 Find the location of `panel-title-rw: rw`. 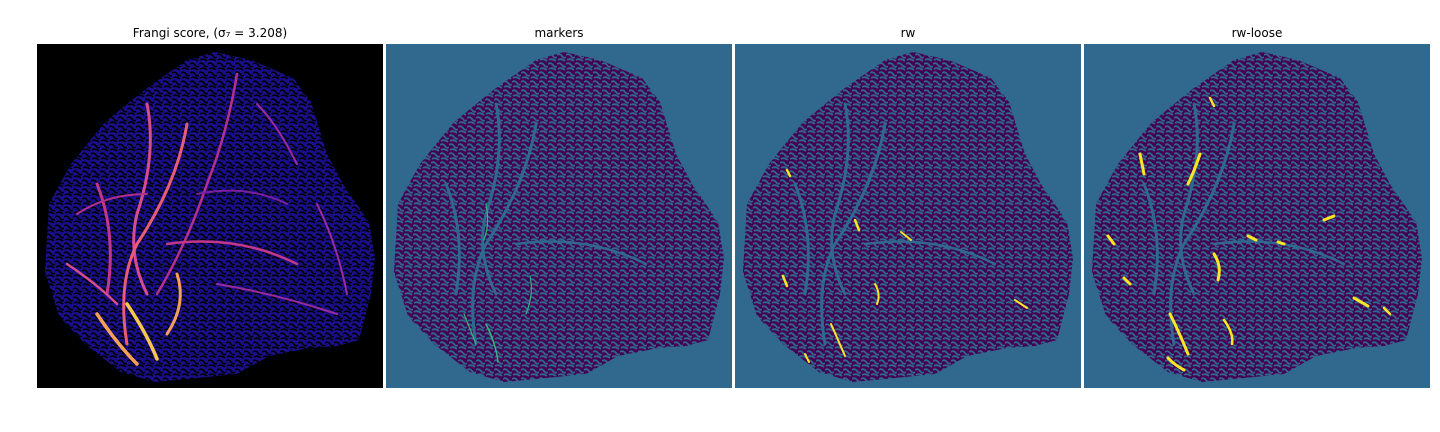

panel-title-rw: rw is located at coordinates (908, 33).